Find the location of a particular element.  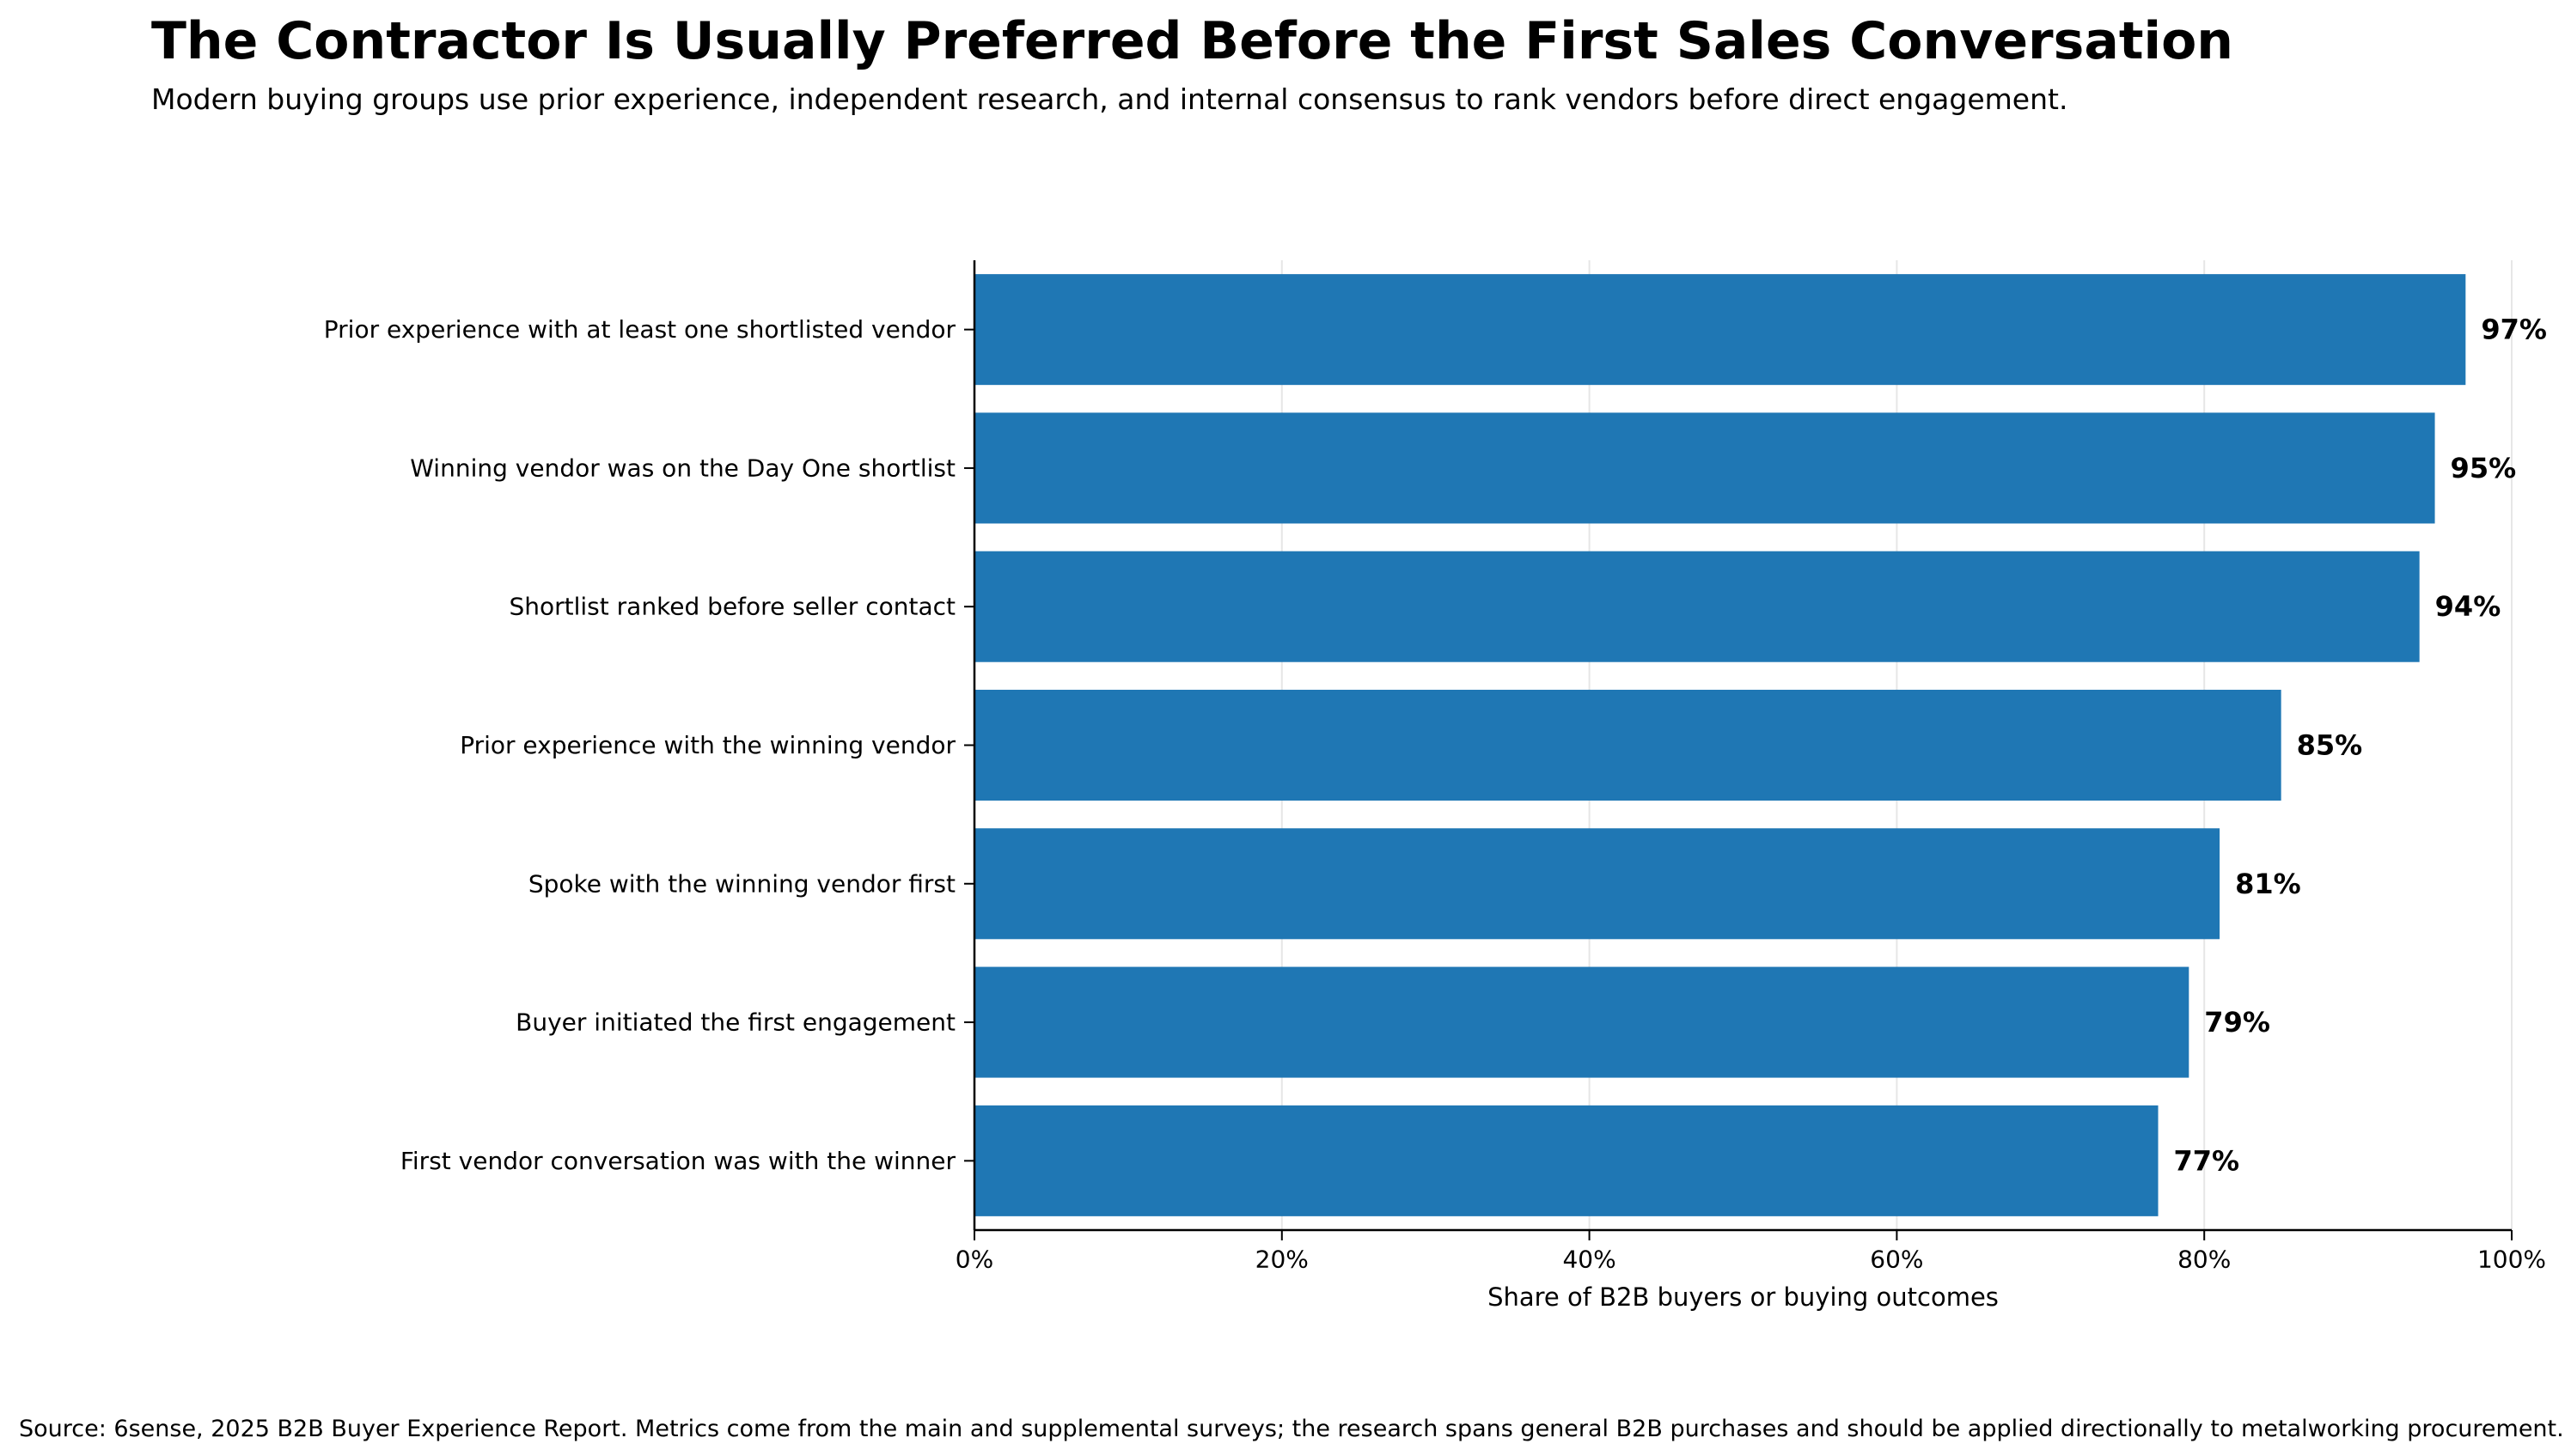

data-label: 95% is located at coordinates (2484, 468).